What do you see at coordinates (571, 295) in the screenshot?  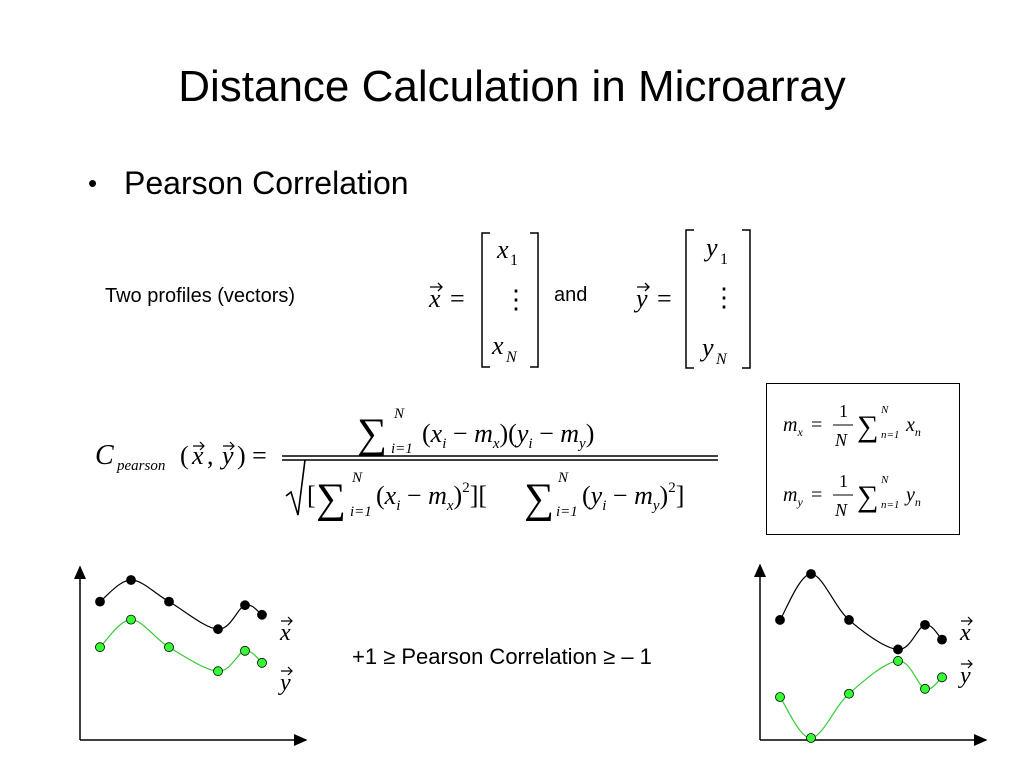 I see `and-label: and` at bounding box center [571, 295].